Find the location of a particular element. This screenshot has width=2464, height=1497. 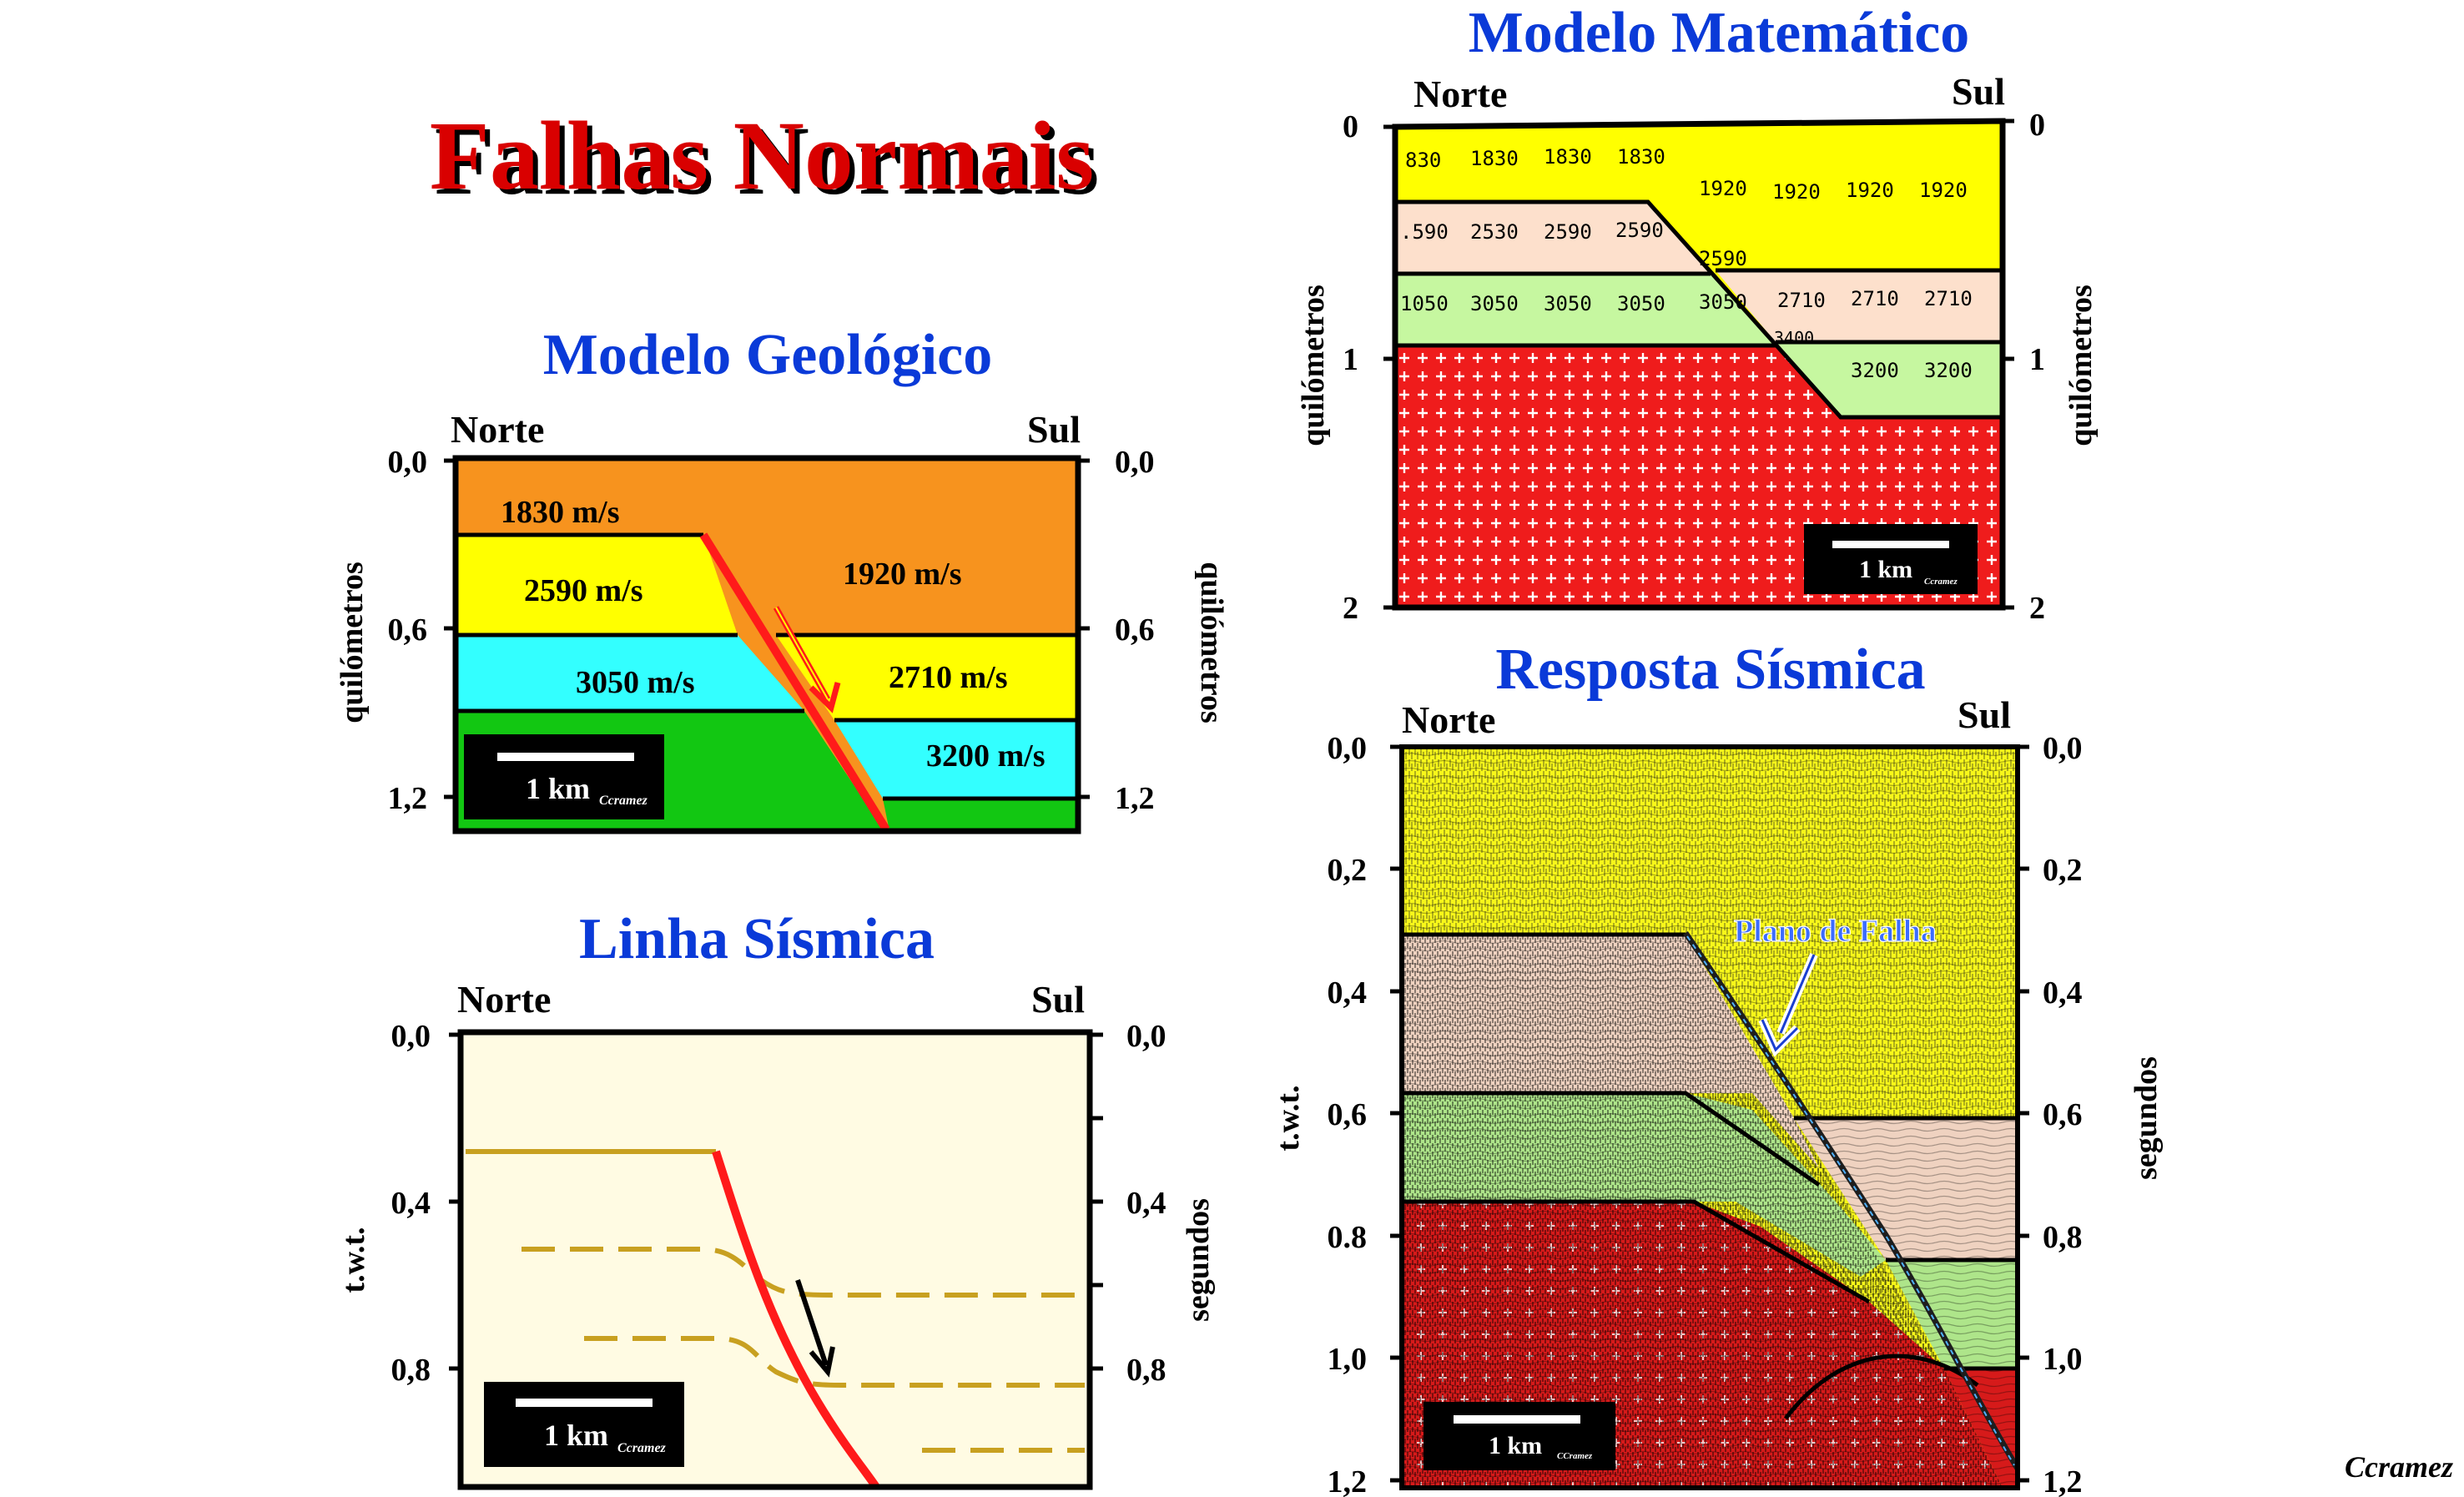

resp-scale-line is located at coordinates (1517, 1420).